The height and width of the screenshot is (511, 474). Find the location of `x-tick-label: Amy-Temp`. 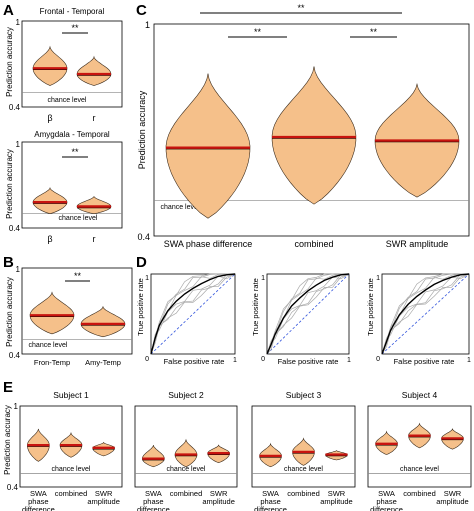

x-tick-label: Amy-Temp is located at coordinates (103, 362).